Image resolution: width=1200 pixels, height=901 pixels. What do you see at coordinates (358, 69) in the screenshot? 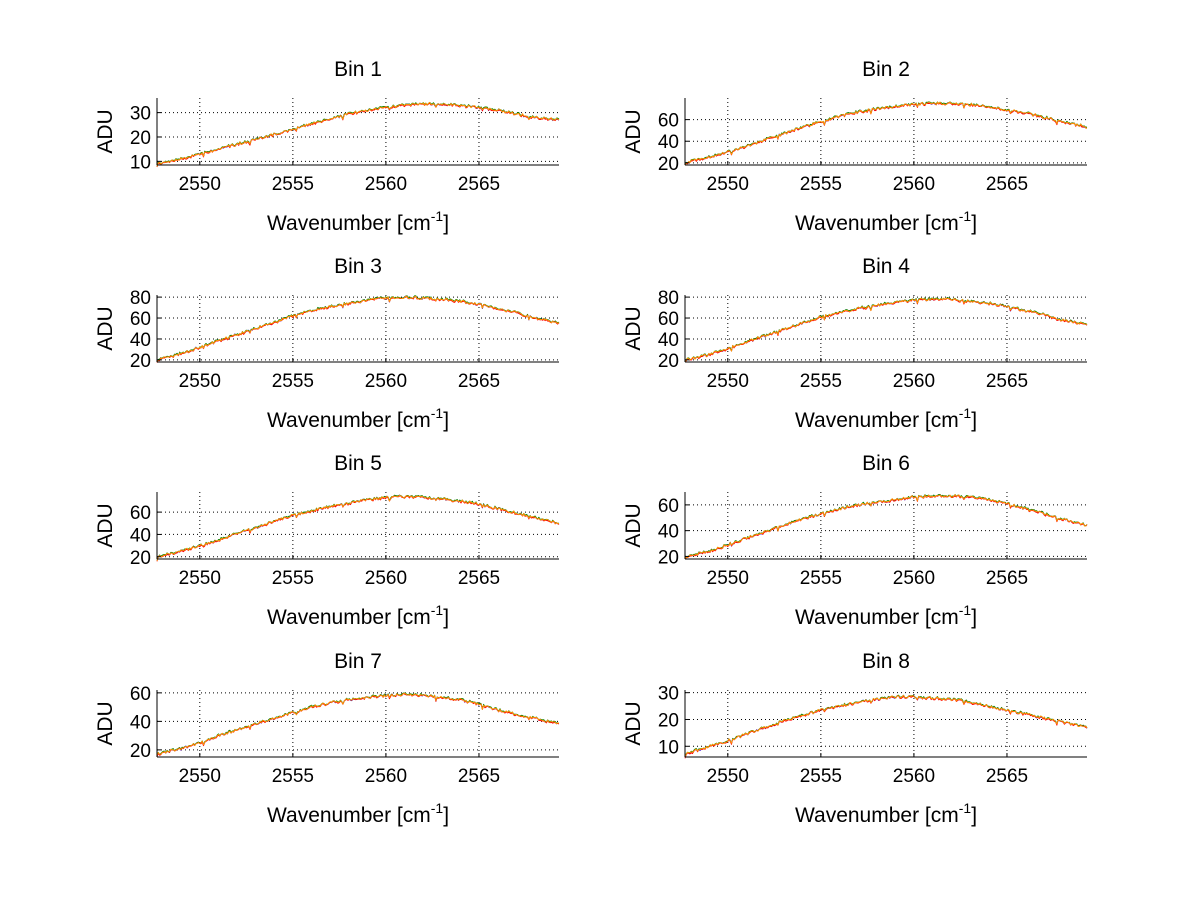
I see `subplot-title: Bin 1` at bounding box center [358, 69].